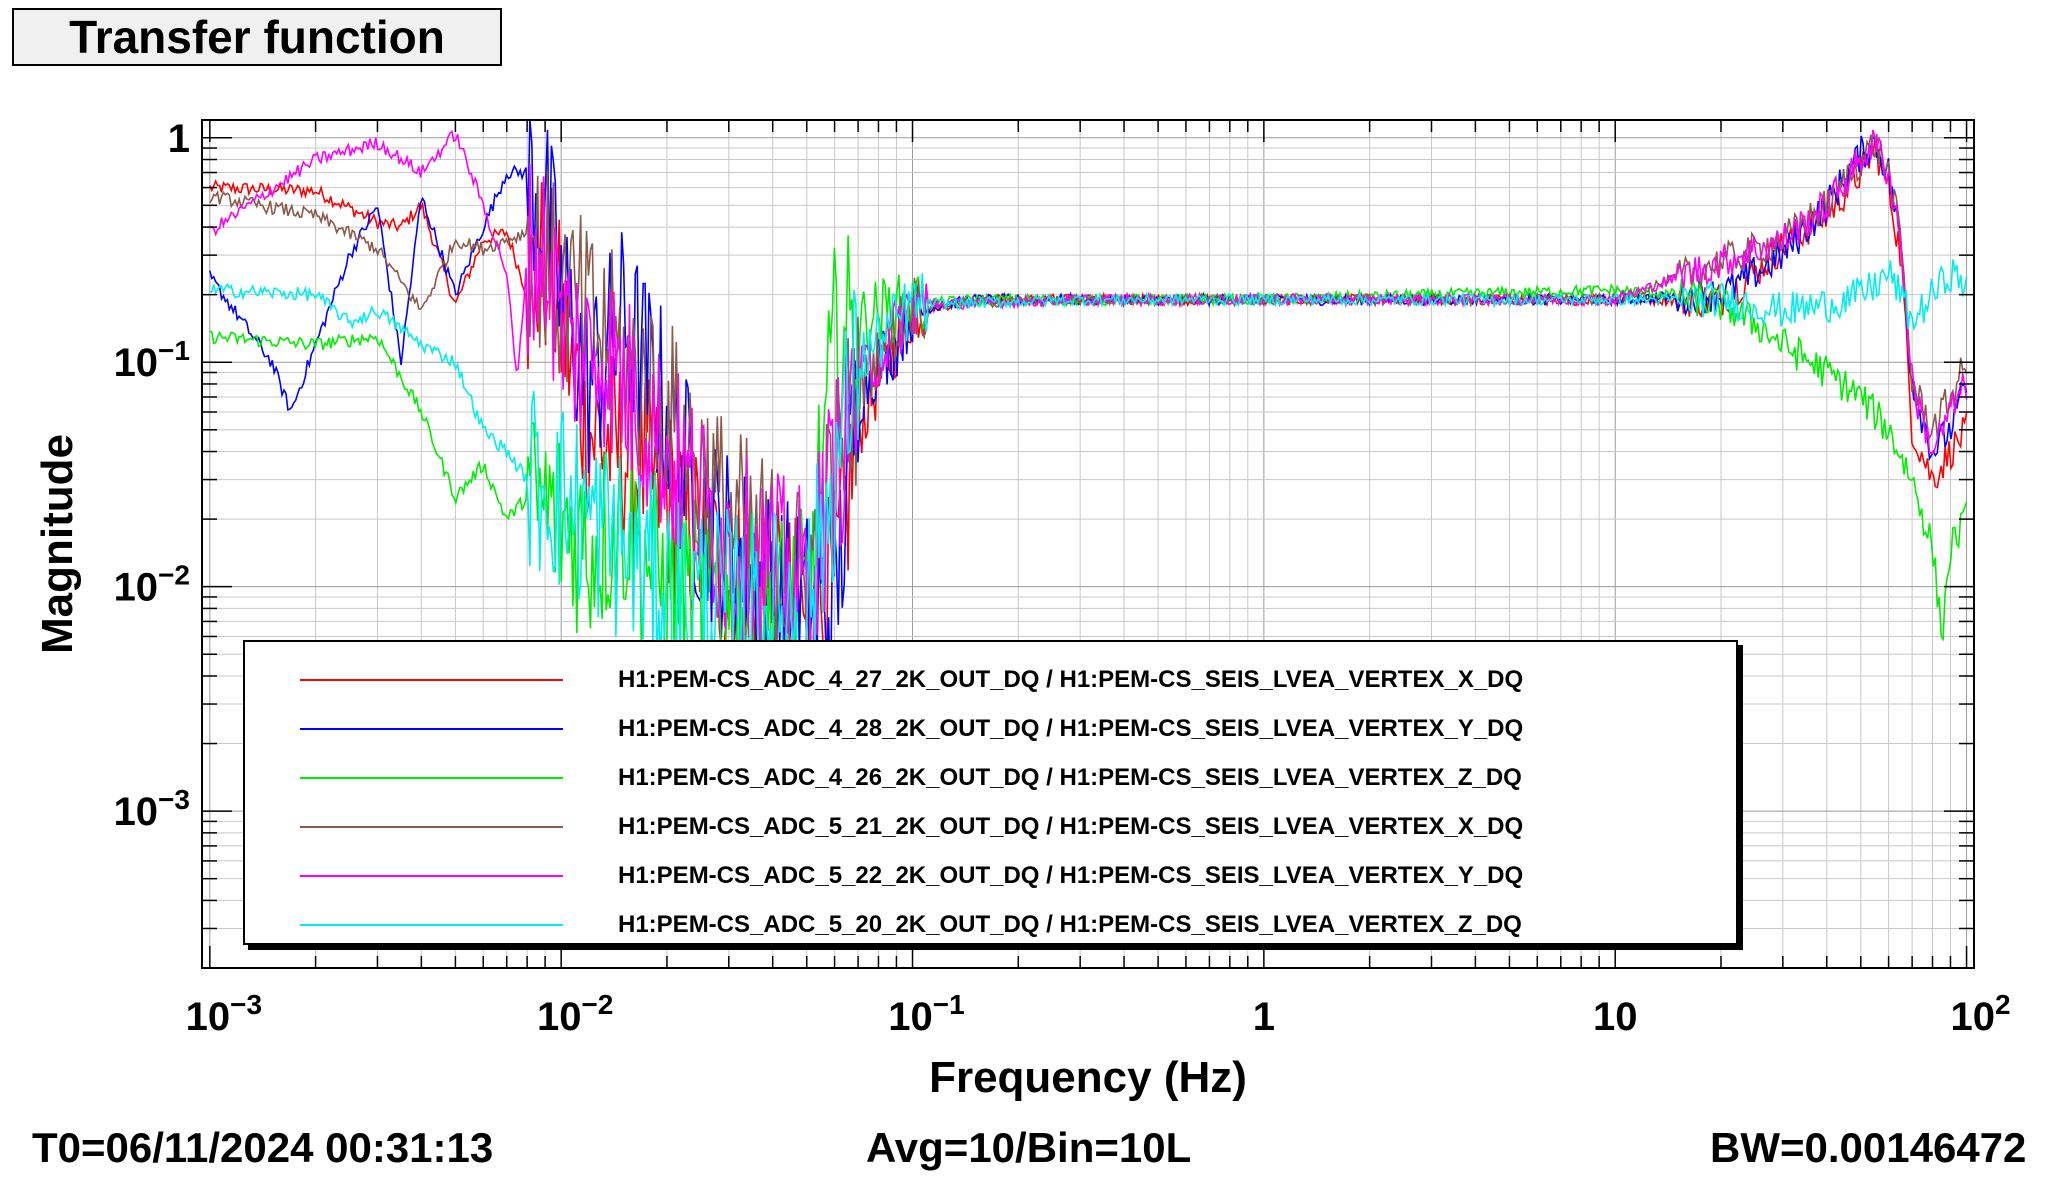  I want to click on x-tick-label: 10², so click(1981, 1014).